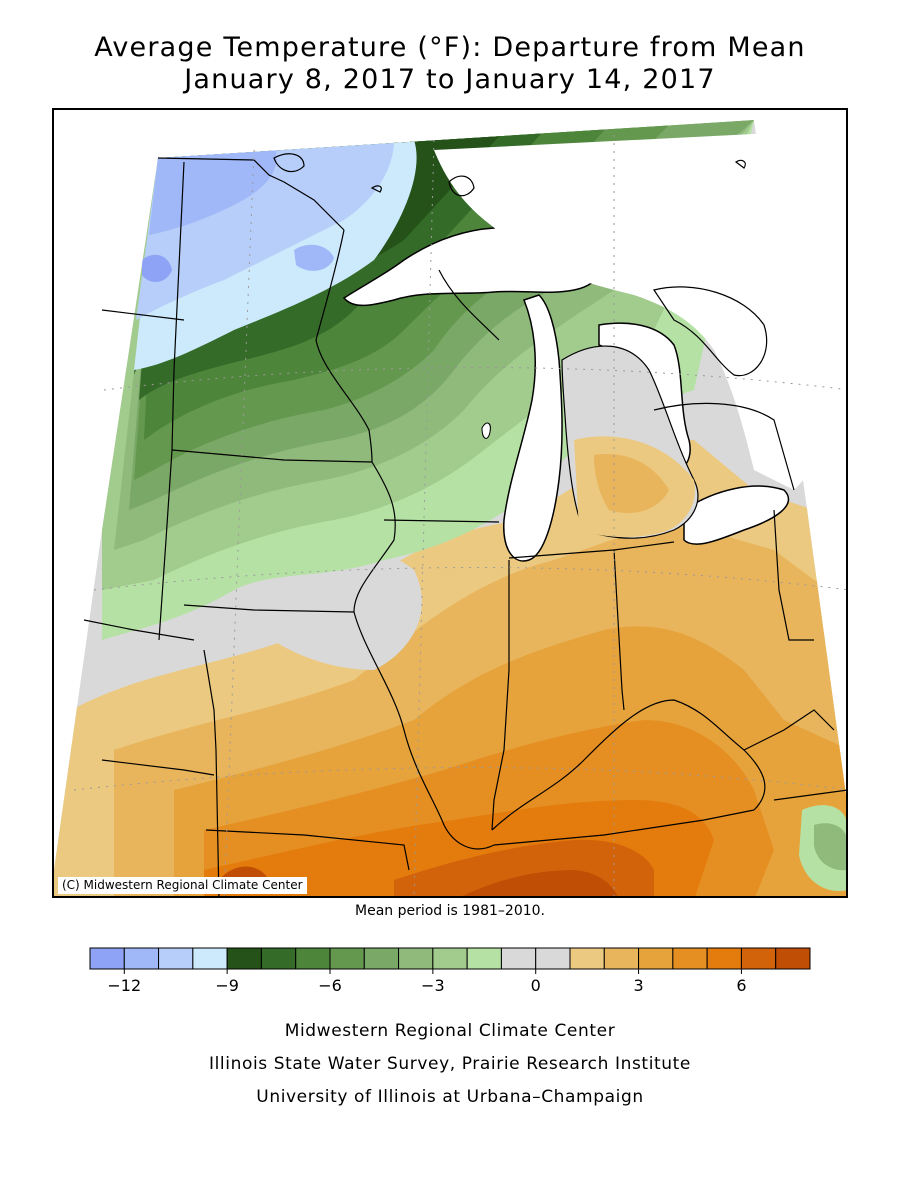 The width and height of the screenshot is (900, 1200). What do you see at coordinates (182, 885) in the screenshot?
I see `map-copyright: (C) Midwestern Regional Climate Center` at bounding box center [182, 885].